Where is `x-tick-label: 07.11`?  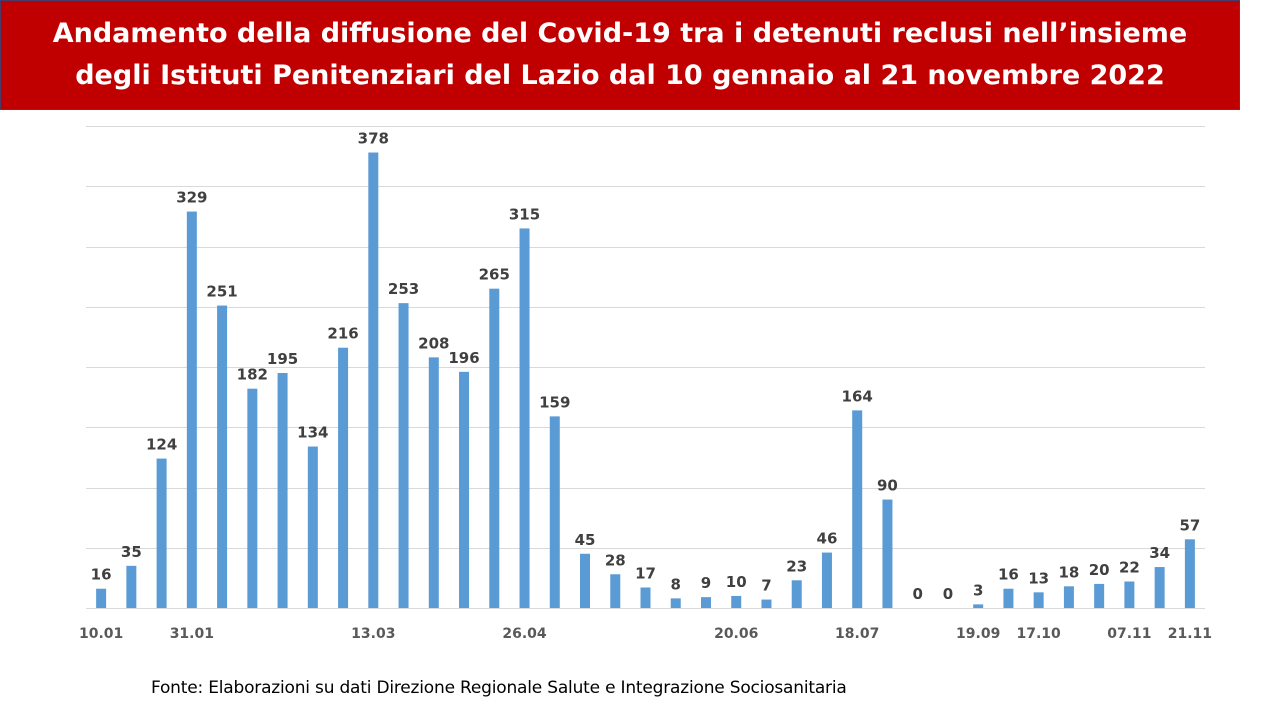 x-tick-label: 07.11 is located at coordinates (1129, 634).